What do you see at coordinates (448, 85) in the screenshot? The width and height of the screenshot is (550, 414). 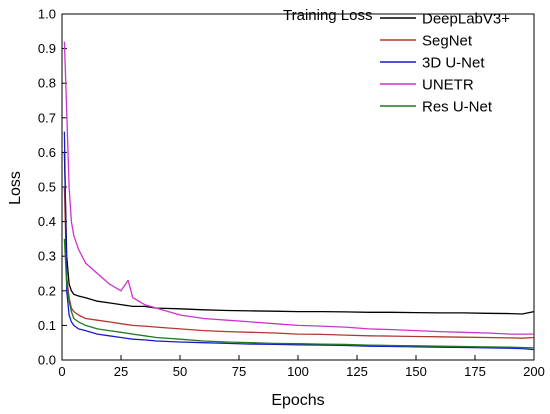 I see `legend-label: UNETR` at bounding box center [448, 85].